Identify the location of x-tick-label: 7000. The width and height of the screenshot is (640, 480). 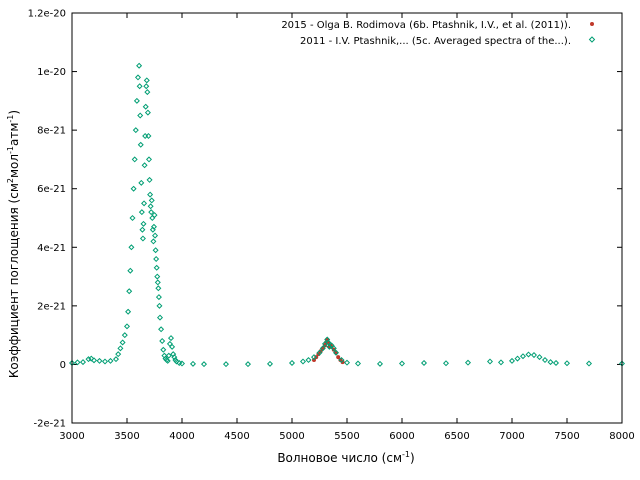
(511, 436).